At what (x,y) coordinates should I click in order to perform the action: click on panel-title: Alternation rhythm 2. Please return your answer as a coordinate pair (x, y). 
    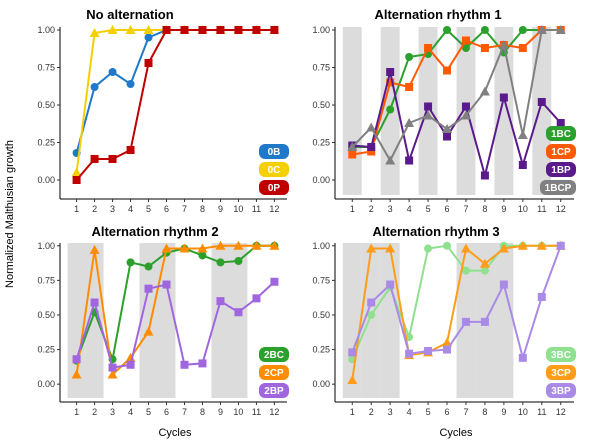
    Looking at the image, I should click on (154, 231).